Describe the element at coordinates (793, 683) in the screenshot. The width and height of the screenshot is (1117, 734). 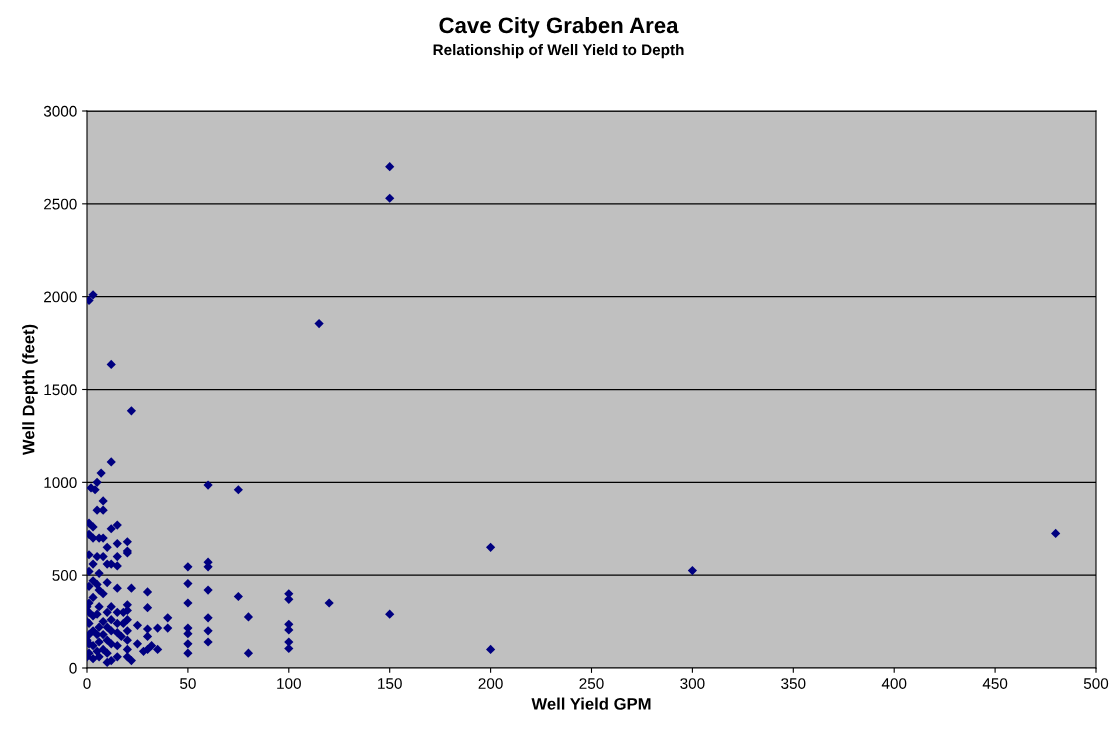
I see `x-tick-label: 350` at that location.